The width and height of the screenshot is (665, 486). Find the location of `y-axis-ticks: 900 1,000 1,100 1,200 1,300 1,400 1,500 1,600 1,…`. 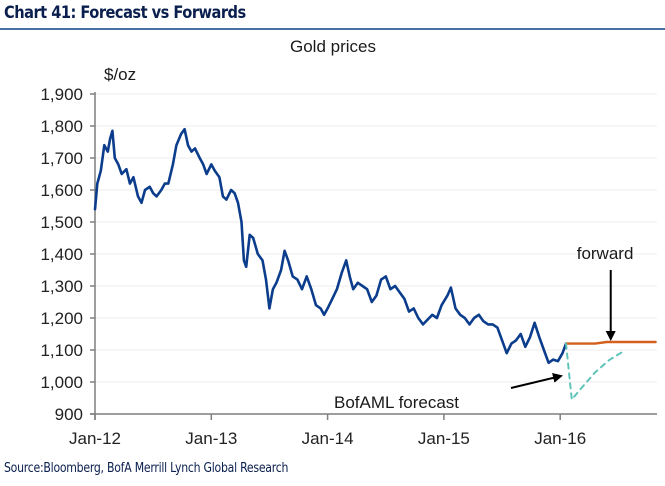

y-axis-ticks: 900 1,000 1,100 1,200 1,300 1,400 1,500 1,600 1,… is located at coordinates (67, 254).